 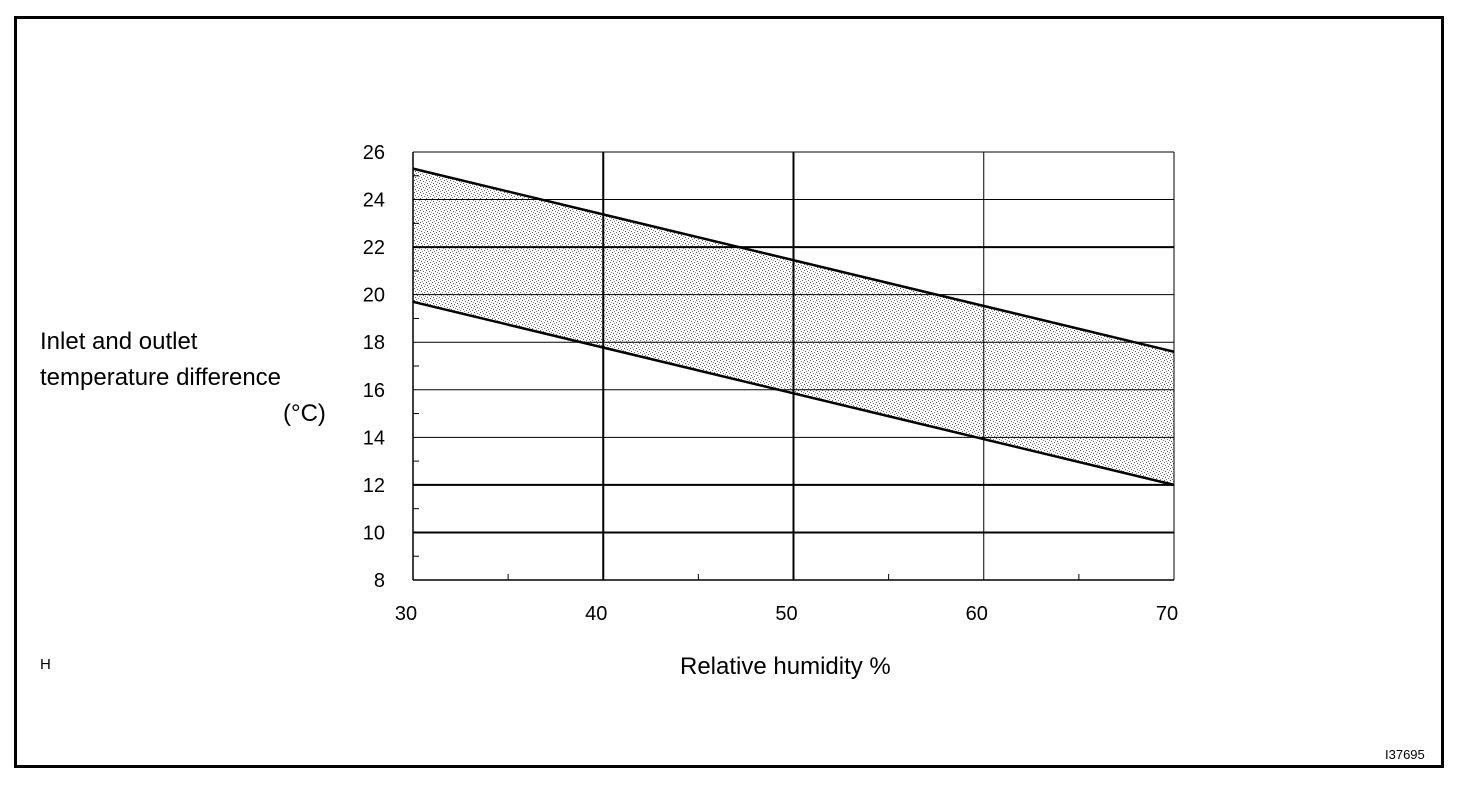 I want to click on x-tick-label-40: 40, so click(x=596, y=614).